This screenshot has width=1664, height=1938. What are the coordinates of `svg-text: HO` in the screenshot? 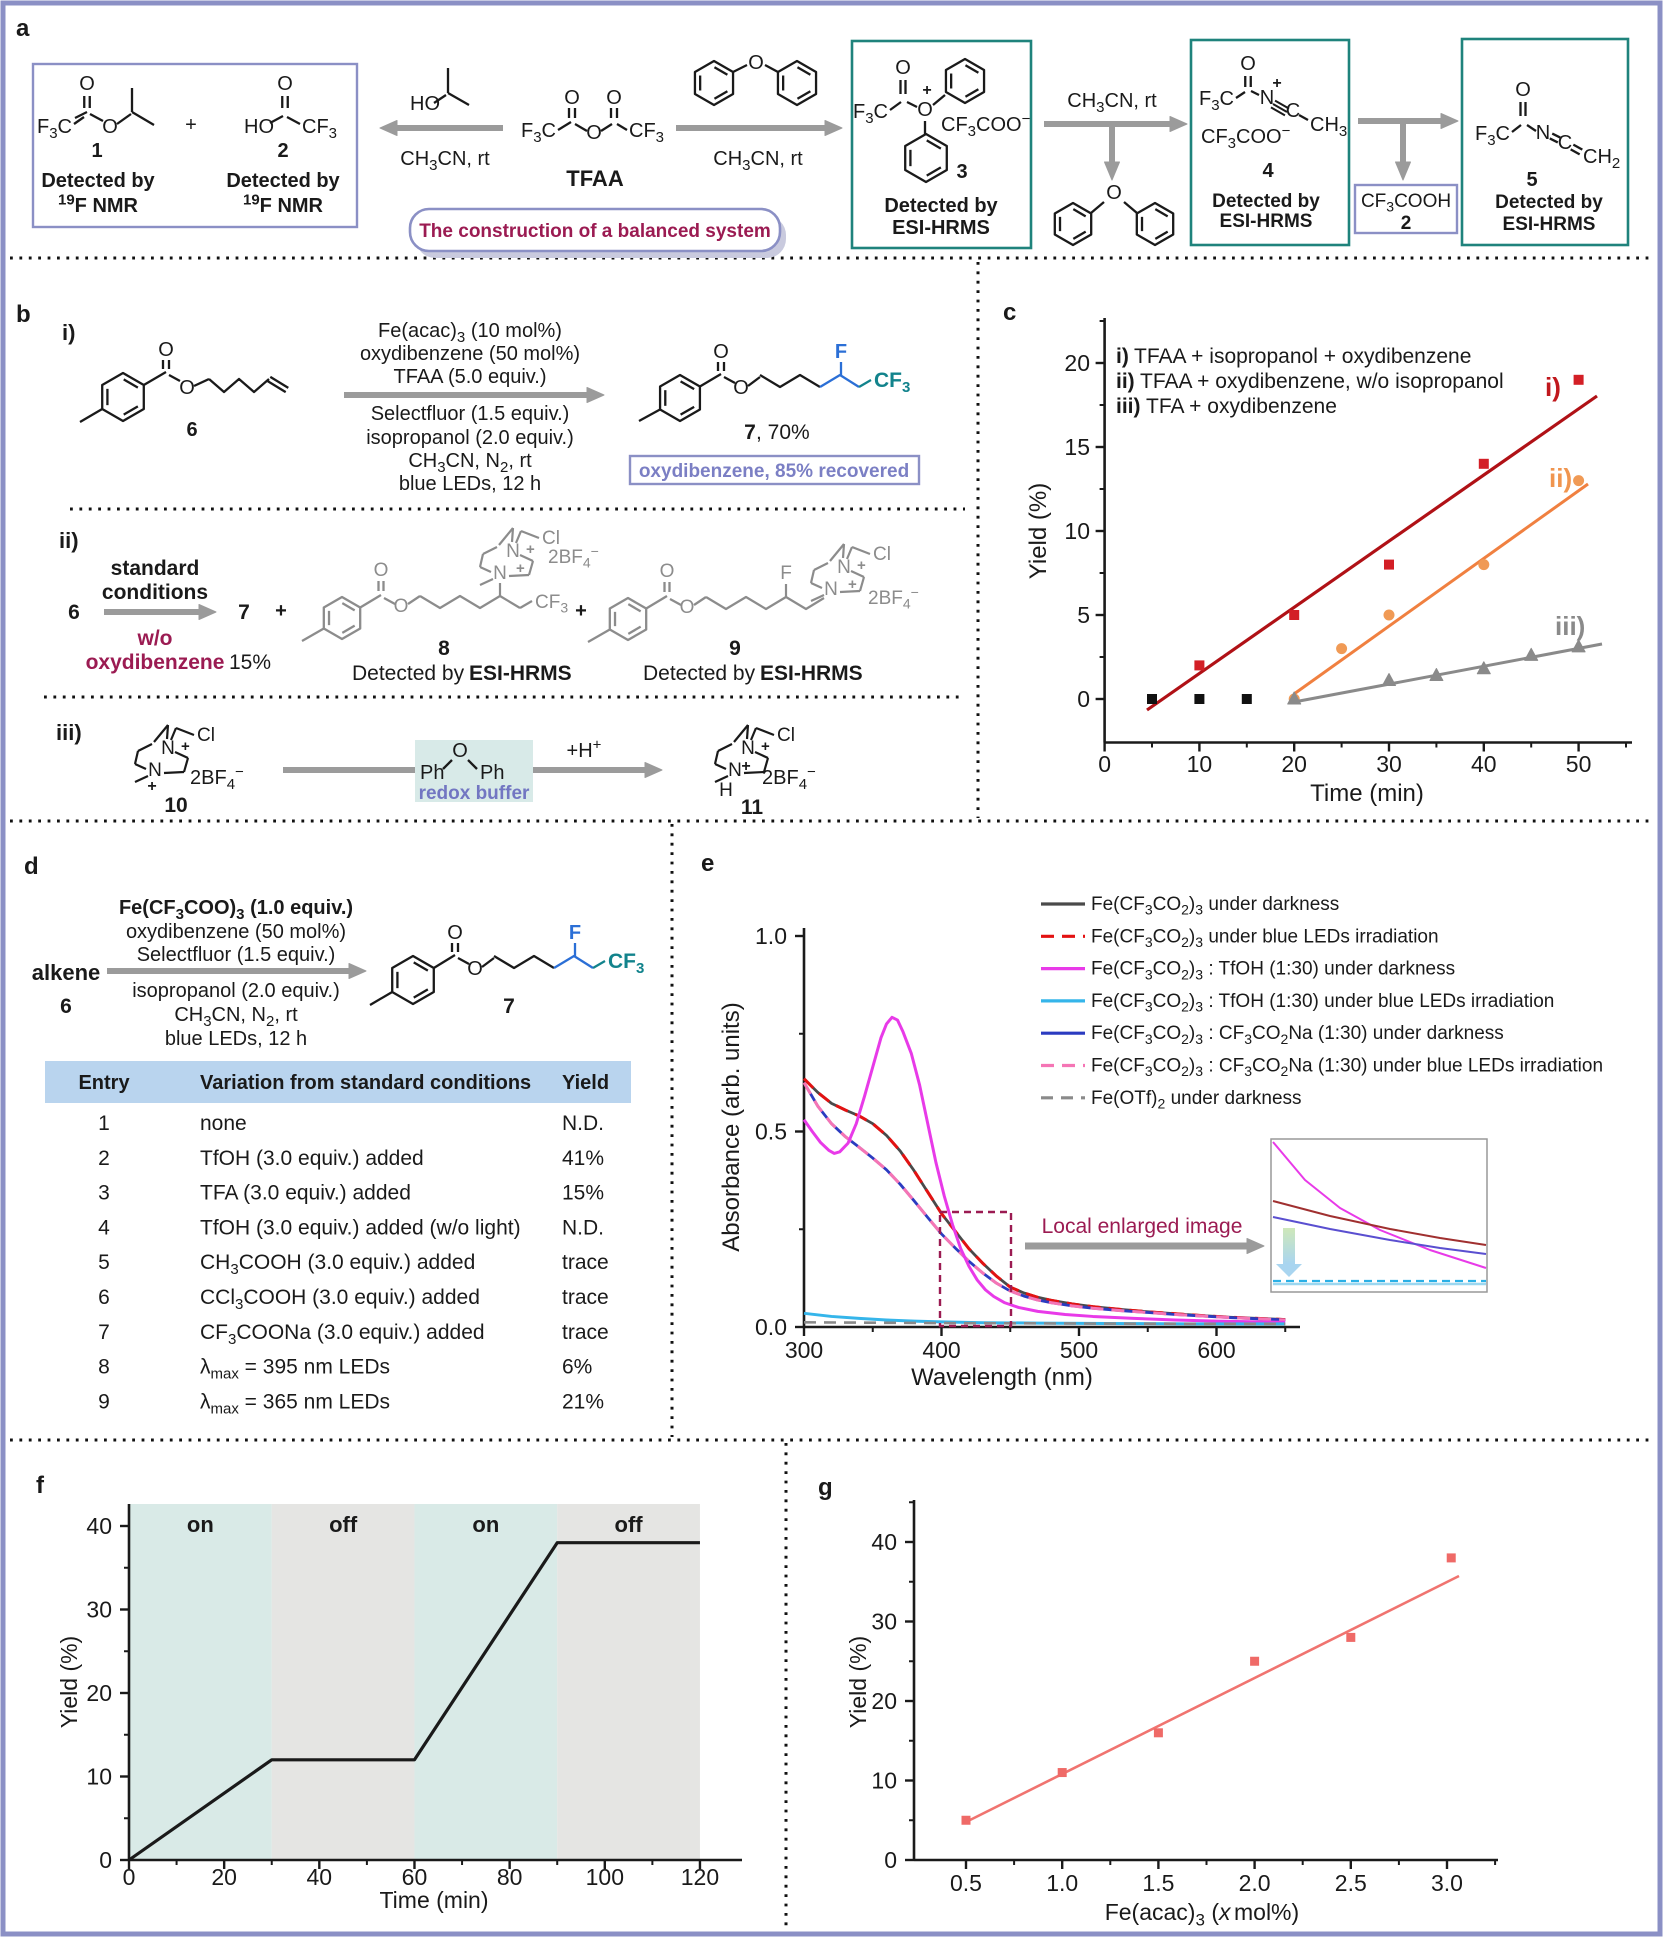 It's located at (259, 127).